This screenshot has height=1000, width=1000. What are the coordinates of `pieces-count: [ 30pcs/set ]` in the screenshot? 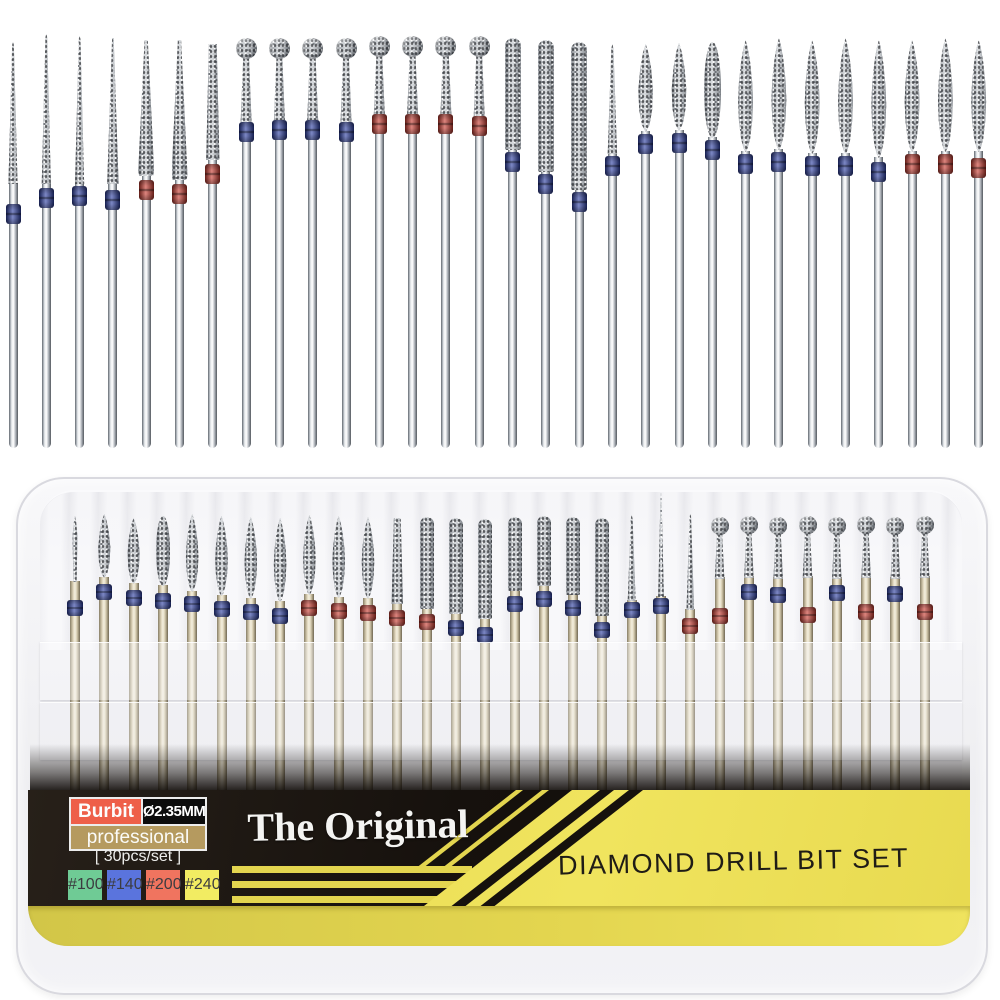 It's located at (138, 856).